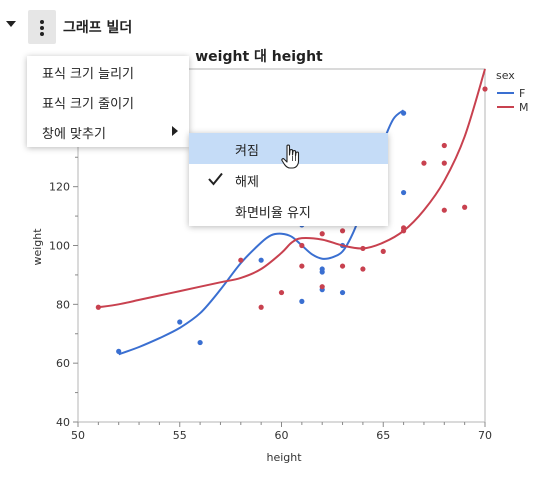 This screenshot has height=482, width=552. Describe the element at coordinates (59, 187) in the screenshot. I see `y-tick-label: 120` at that location.